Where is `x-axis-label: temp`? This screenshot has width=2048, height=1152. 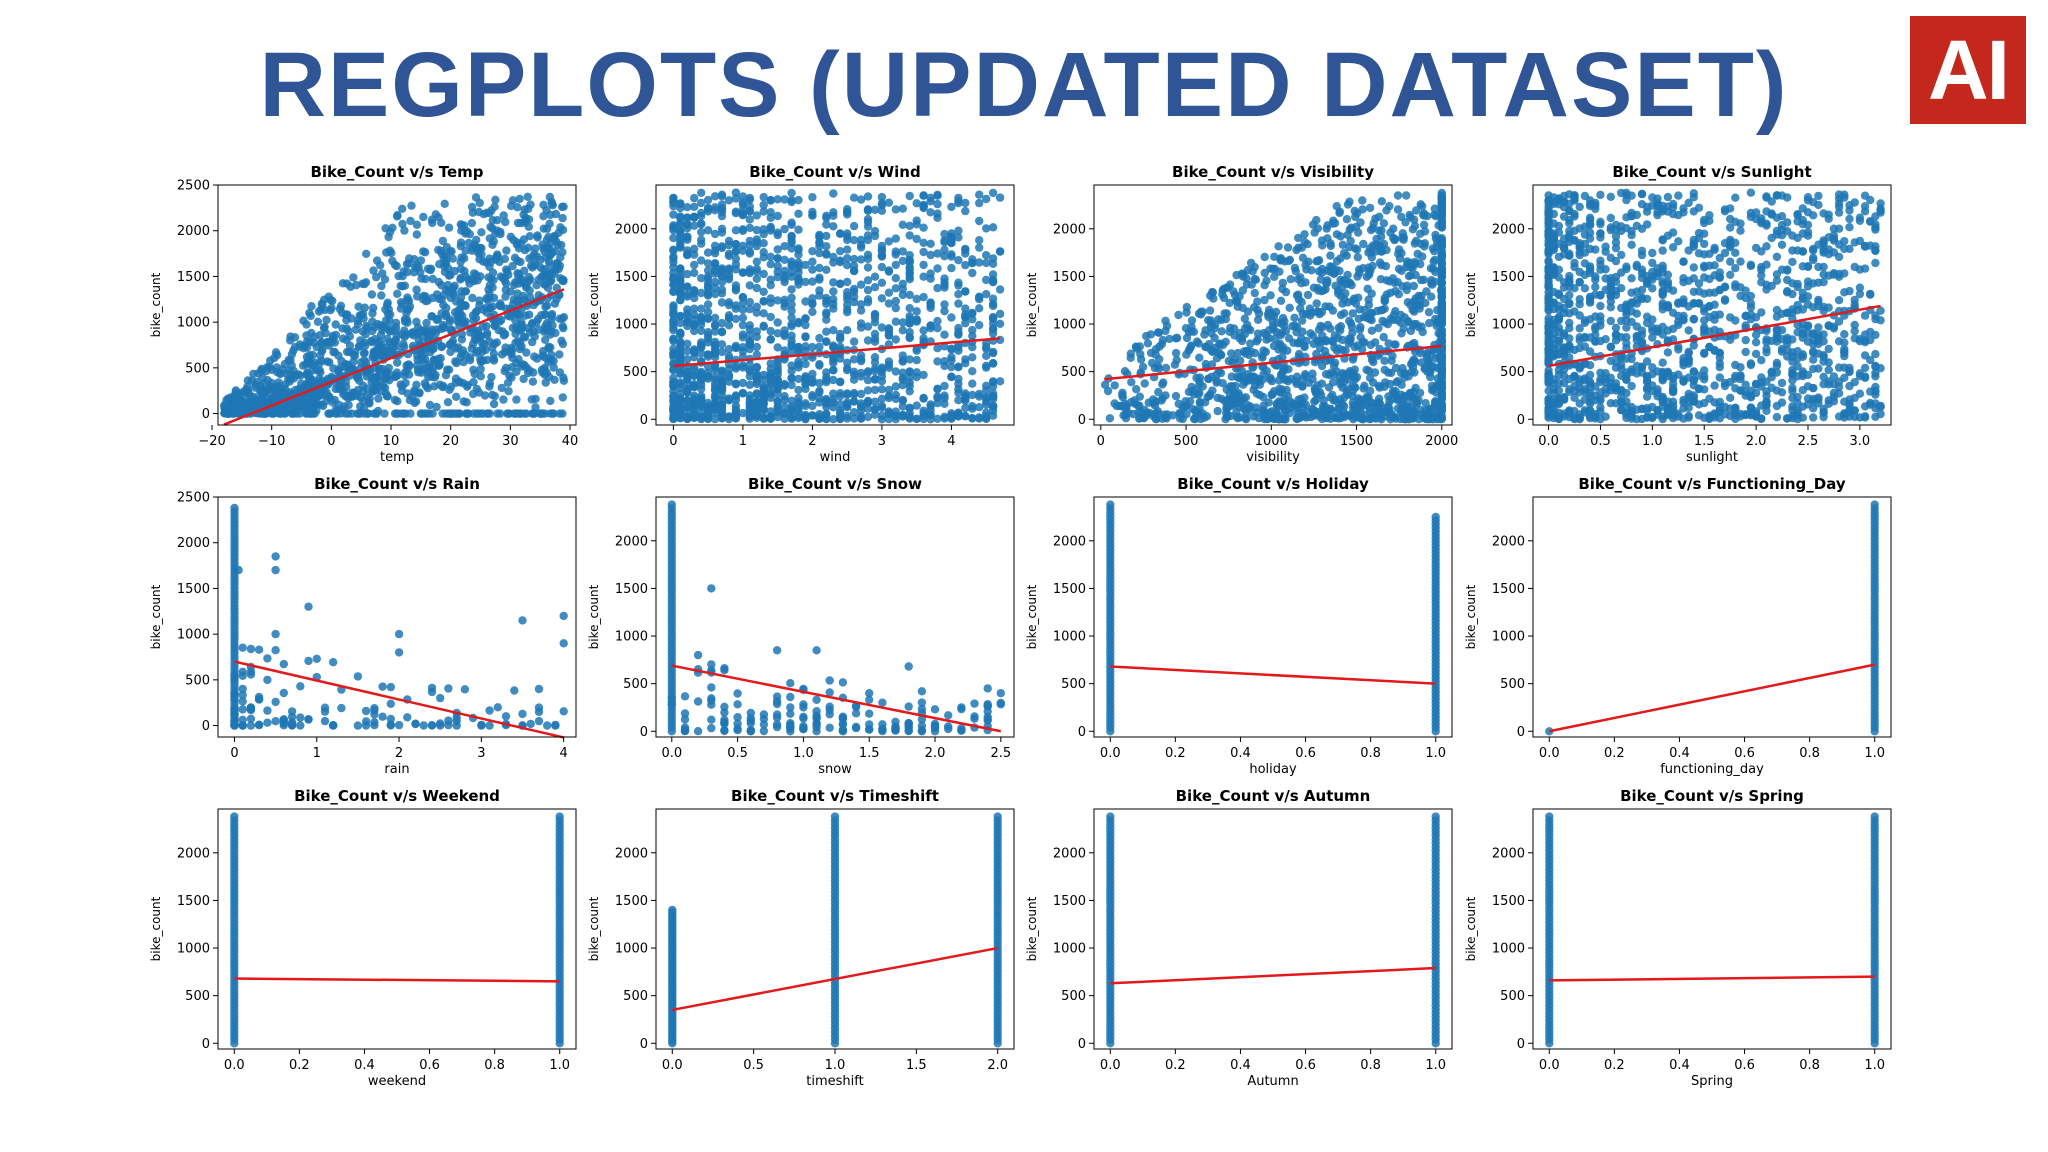 x-axis-label: temp is located at coordinates (397, 457).